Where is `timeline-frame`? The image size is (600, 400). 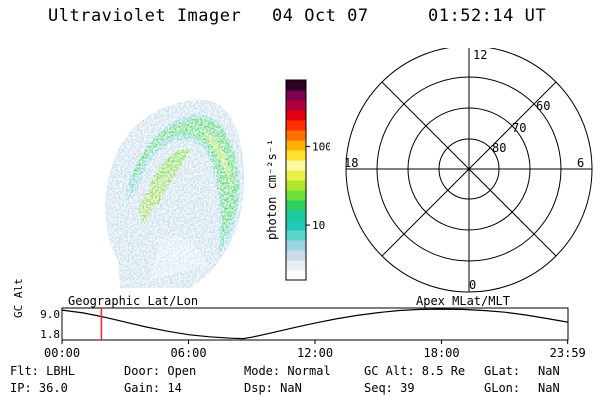 timeline-frame is located at coordinates (315, 324).